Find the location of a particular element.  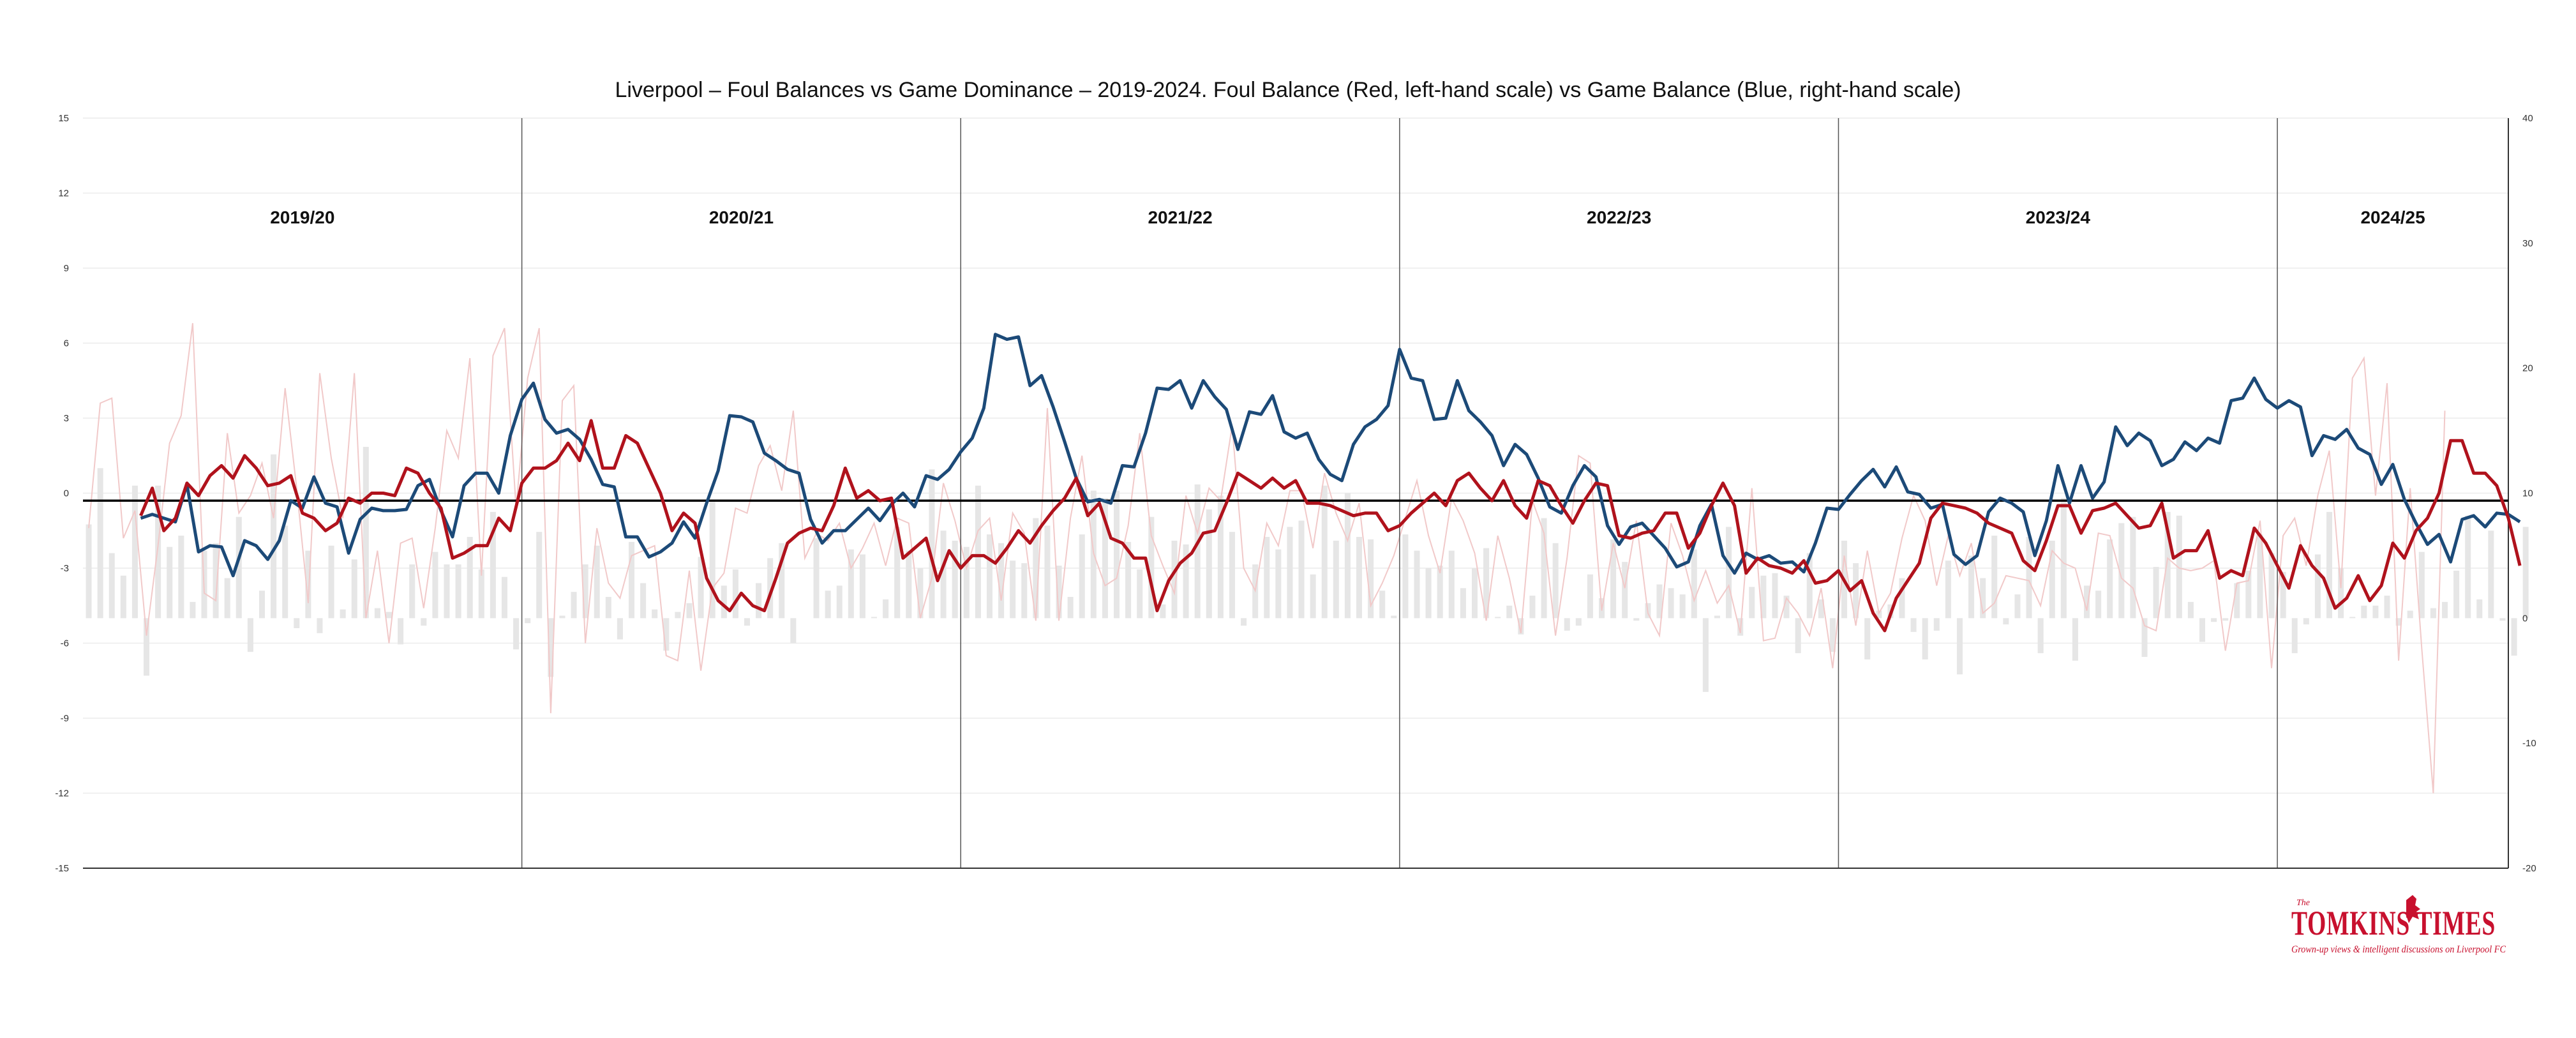

season-label: 2020/21 is located at coordinates (741, 217).